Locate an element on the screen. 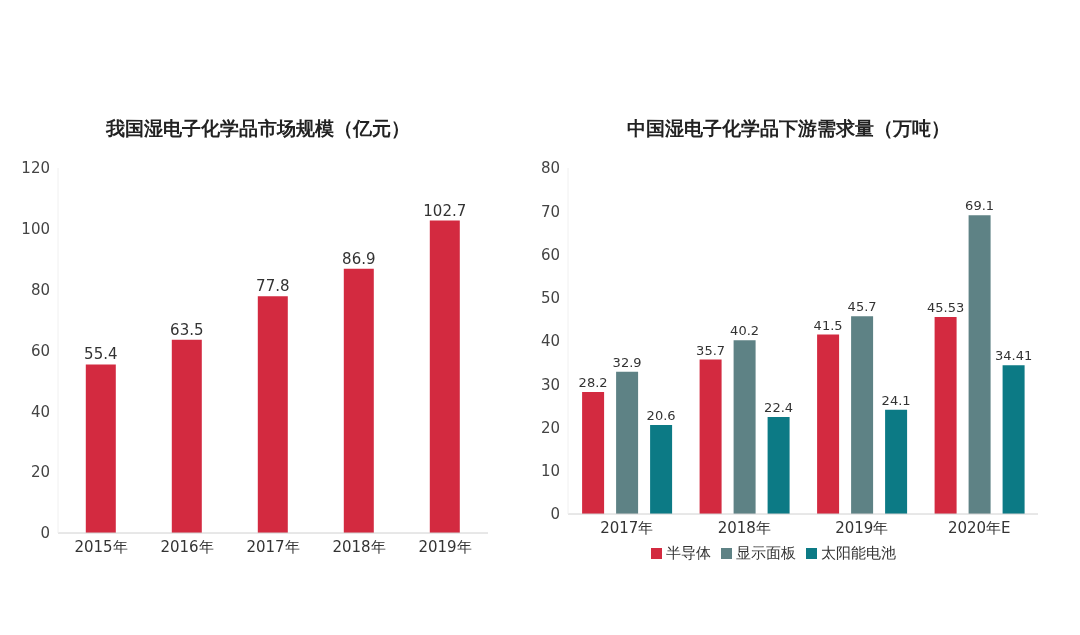 The width and height of the screenshot is (1080, 635). data-label: 45.53 is located at coordinates (945, 308).